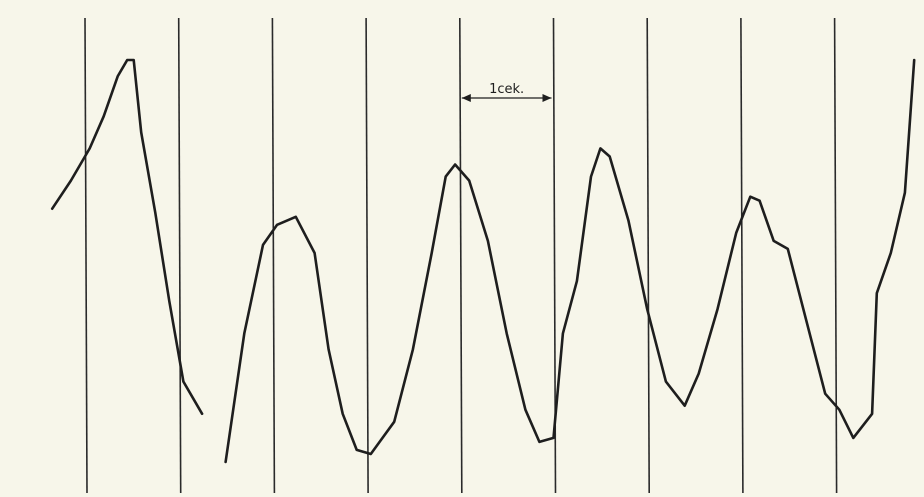  I want to click on scale-bar-label: 1cek., so click(506, 89).